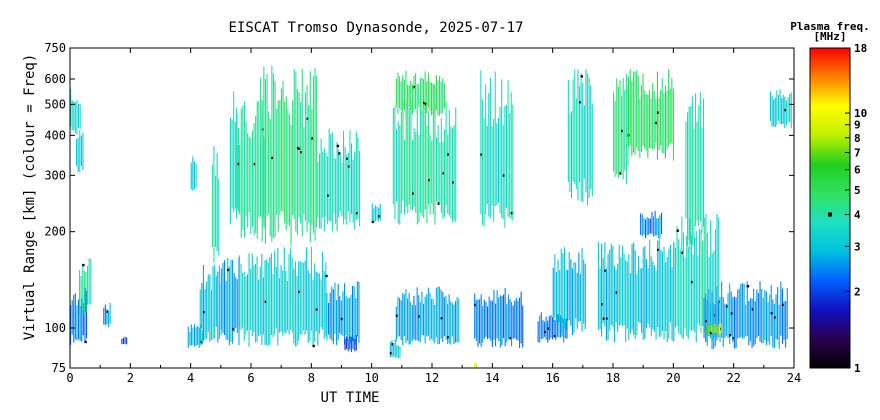 This screenshot has height=420, width=880. Describe the element at coordinates (55, 104) in the screenshot. I see `y-tick-label: 500` at that location.